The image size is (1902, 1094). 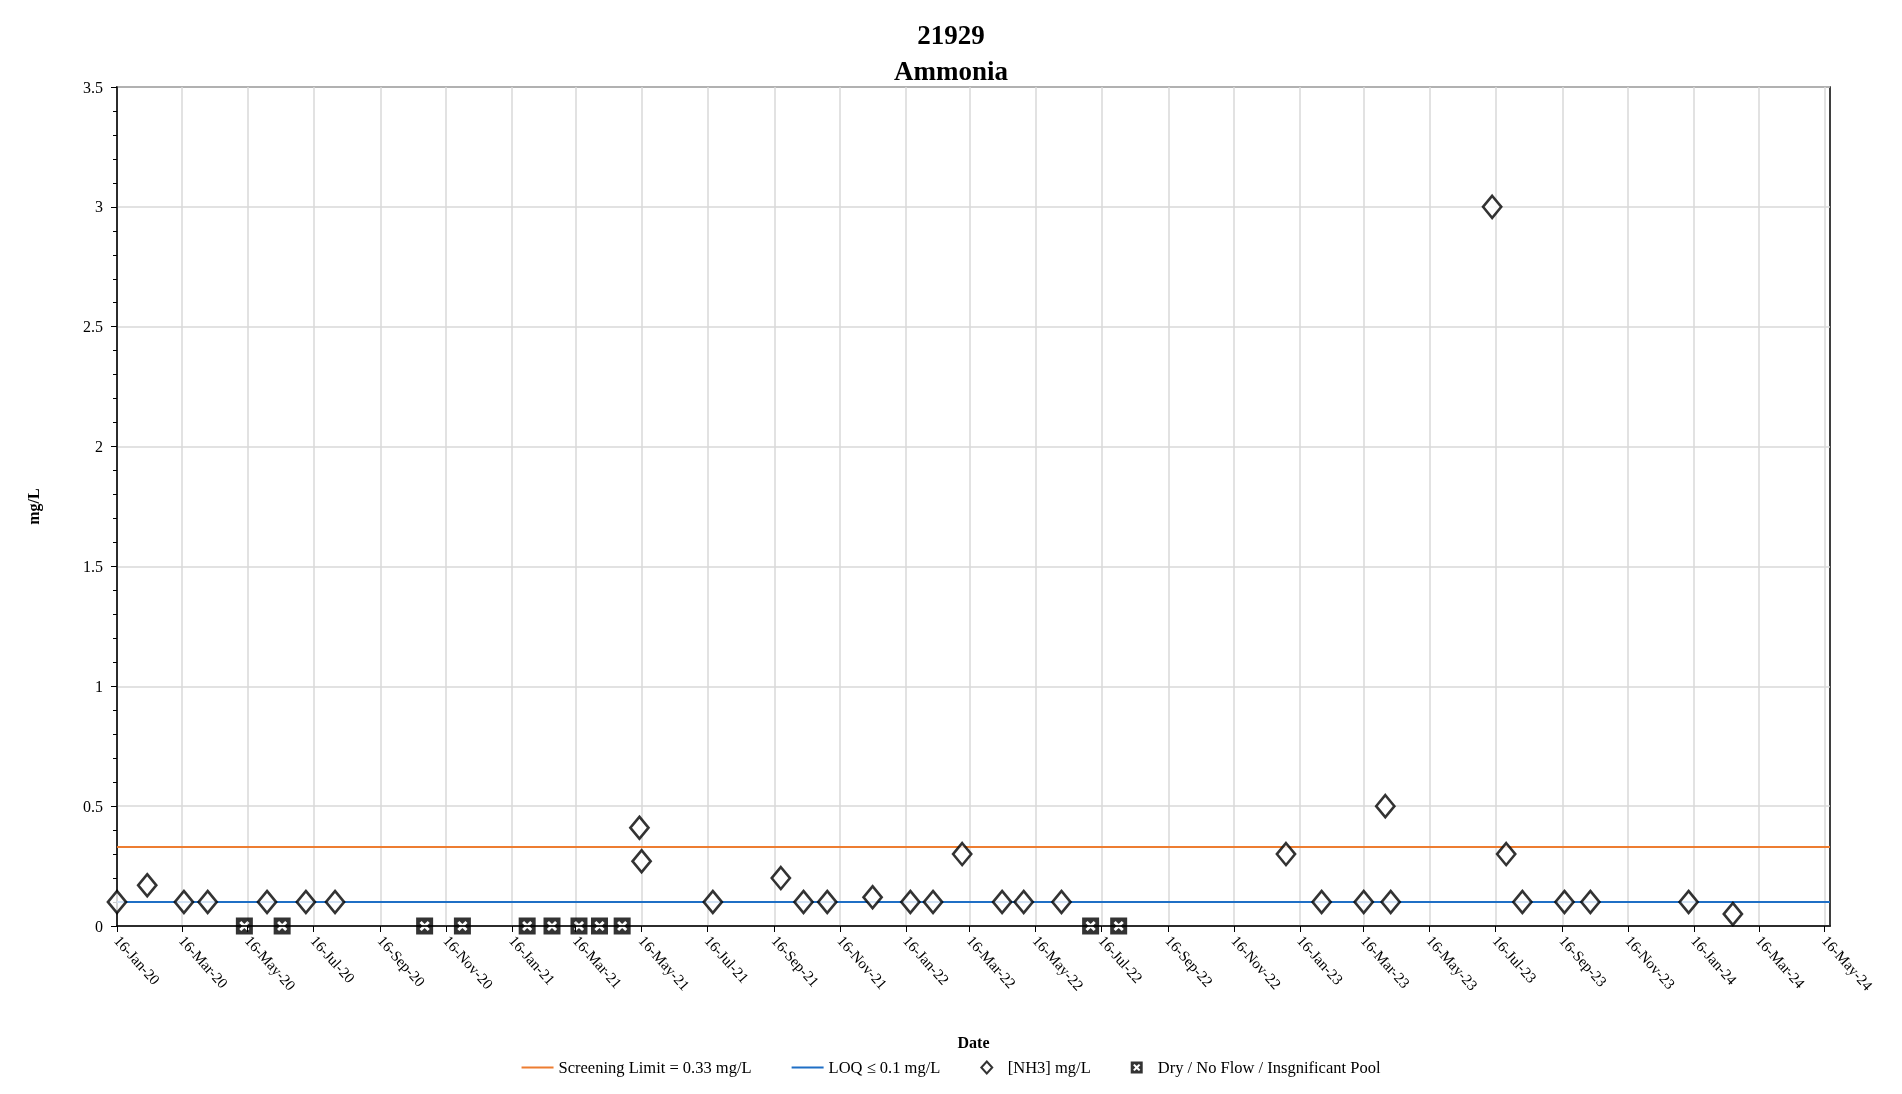 I want to click on legend-label: Dry / No Flow / Insgnificant Pool, so click(x=1269, y=1067).